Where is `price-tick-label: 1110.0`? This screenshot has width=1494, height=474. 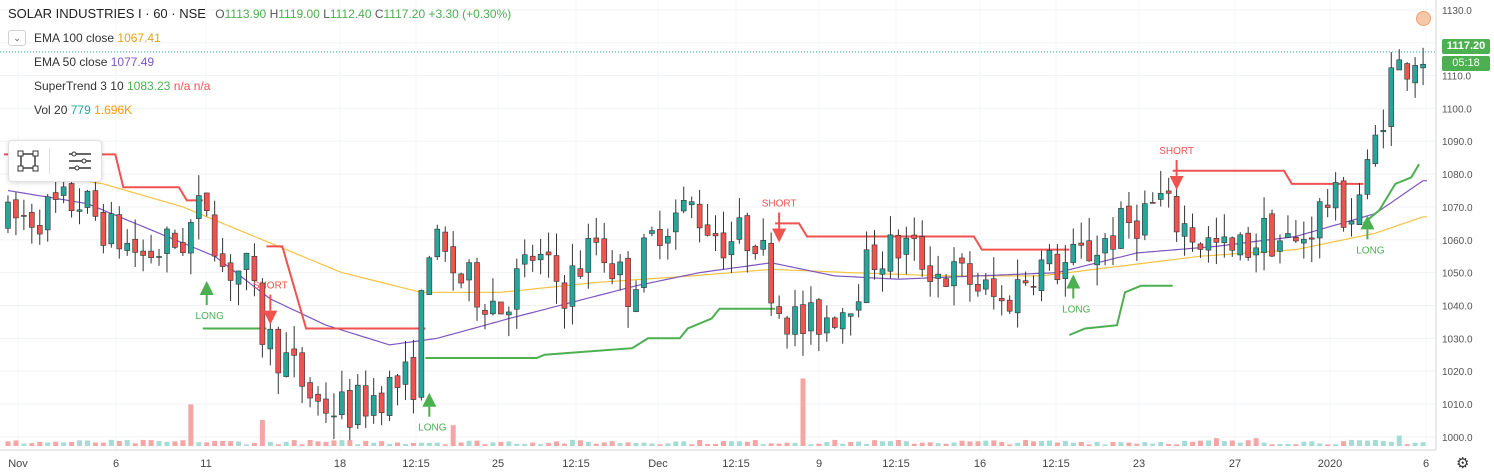
price-tick-label: 1110.0 is located at coordinates (1457, 77).